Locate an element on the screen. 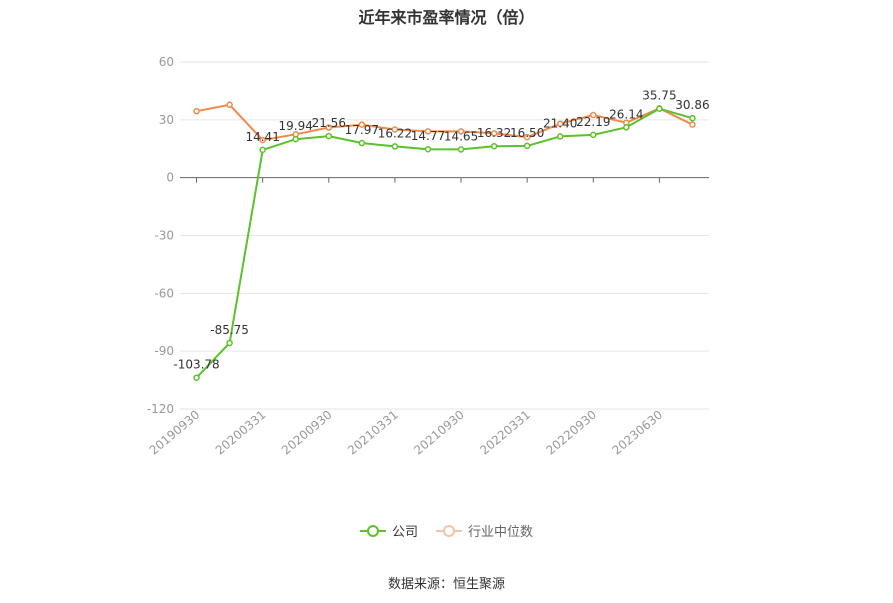 The image size is (893, 603). x-tick-label: 20230630 is located at coordinates (638, 433).